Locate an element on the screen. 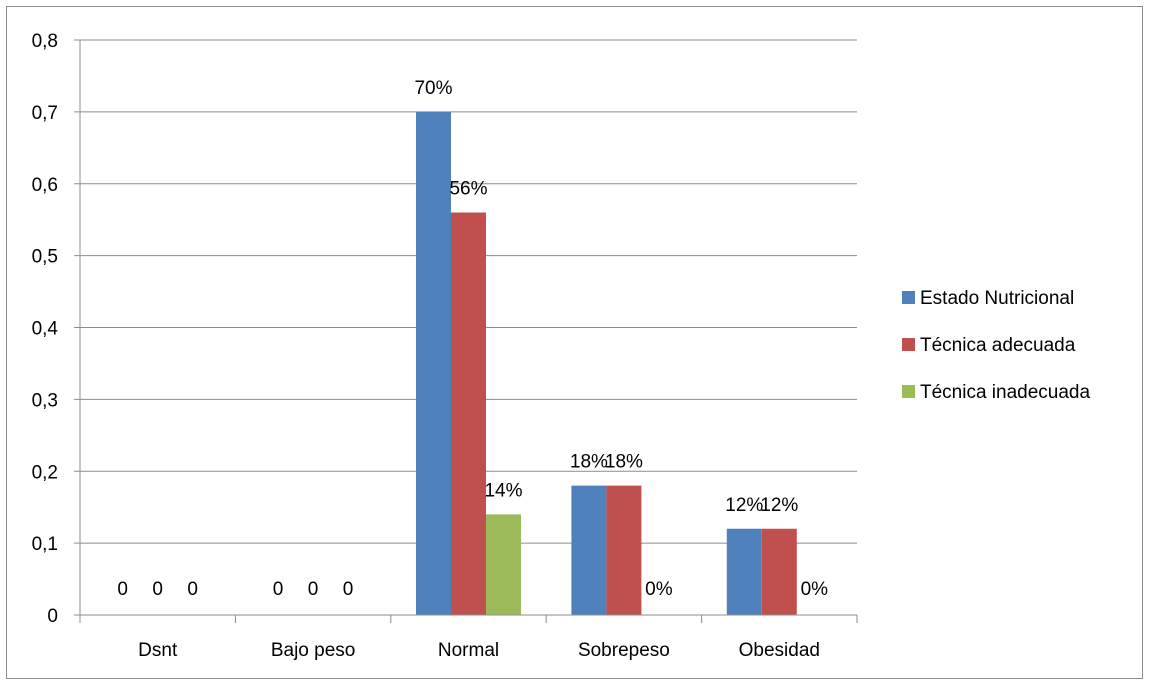 The width and height of the screenshot is (1149, 685). x-axis-categories: Dsnt Bajo peso Normal Sobrepeso Obesidad is located at coordinates (479, 650).